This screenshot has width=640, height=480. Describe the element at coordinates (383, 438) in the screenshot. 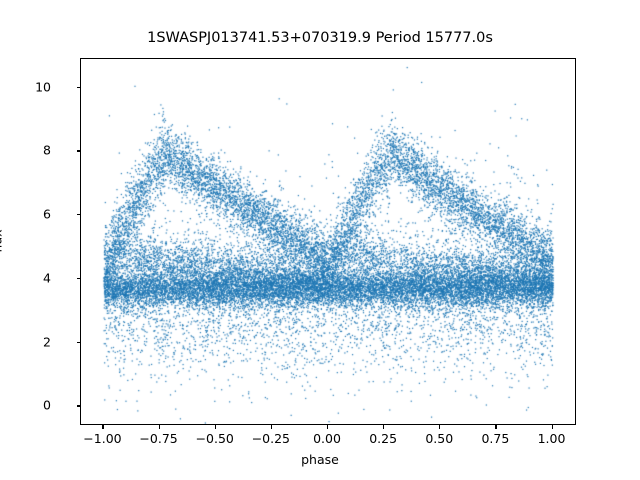

I see `x-tick-label: 0.25` at that location.